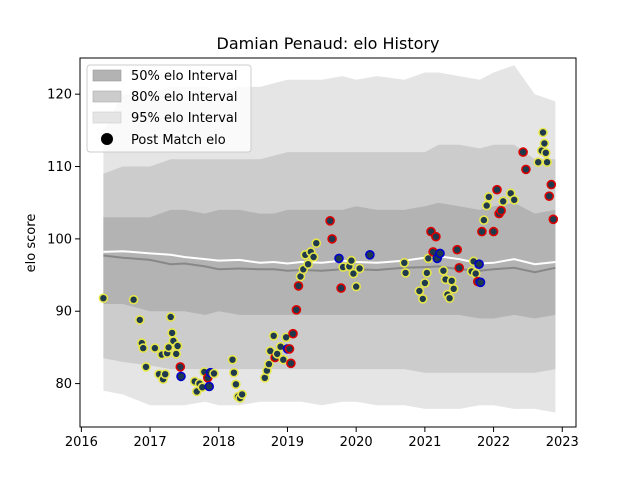 The image size is (640, 480). Describe the element at coordinates (184, 97) in the screenshot. I see `legend-label-80: 80% elo Interval` at that location.